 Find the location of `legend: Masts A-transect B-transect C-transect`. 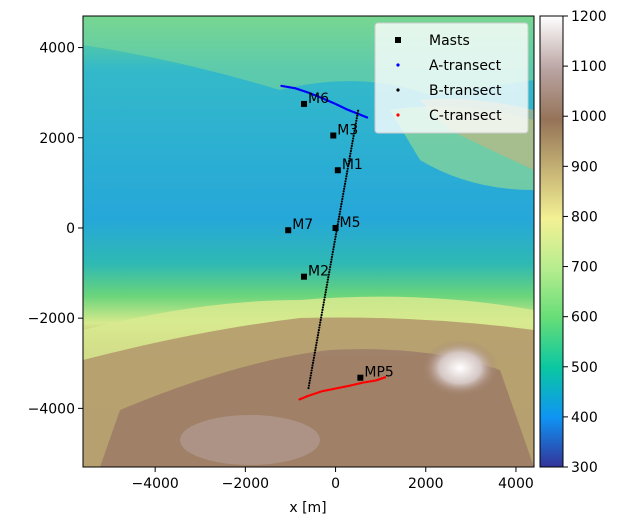

legend: Masts A-transect B-transect C-transect is located at coordinates (451, 78).